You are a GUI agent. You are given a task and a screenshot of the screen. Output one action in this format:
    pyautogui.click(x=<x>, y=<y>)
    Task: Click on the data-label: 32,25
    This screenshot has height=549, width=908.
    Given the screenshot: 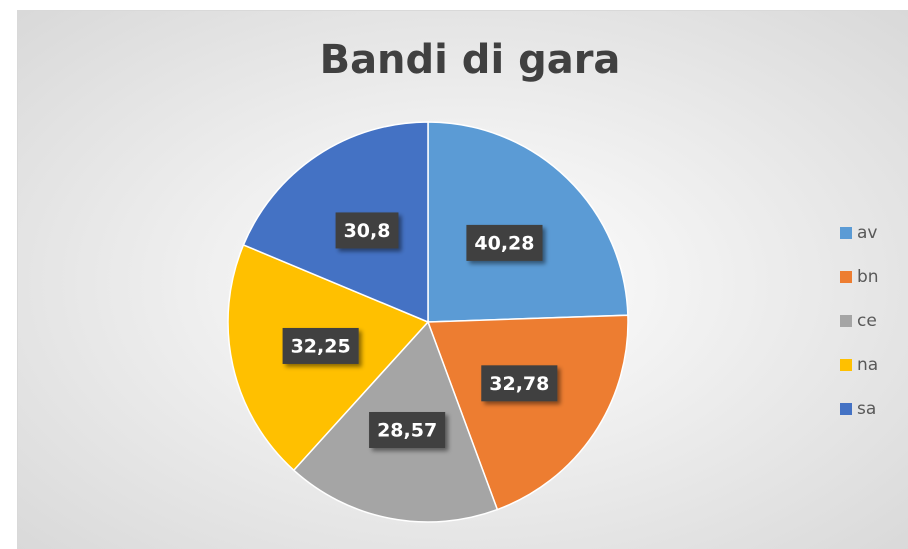 What is the action you would take?
    pyautogui.click(x=320, y=345)
    